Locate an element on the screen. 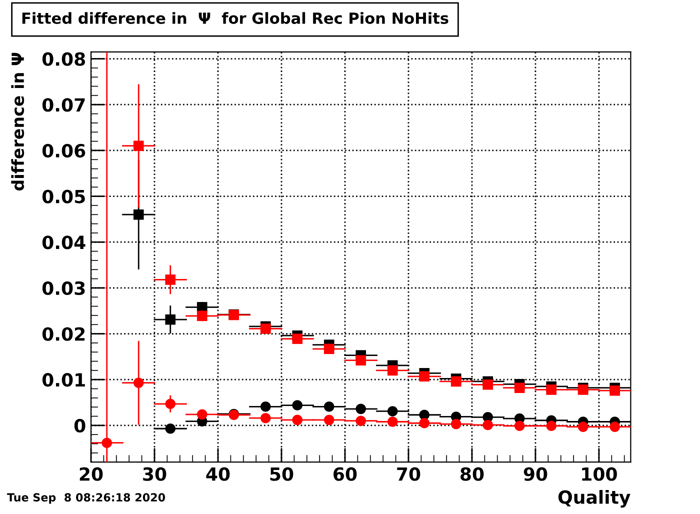 Image resolution: width=700 pixels, height=514 pixels. y-tick-label: 0.04 is located at coordinates (64, 243).